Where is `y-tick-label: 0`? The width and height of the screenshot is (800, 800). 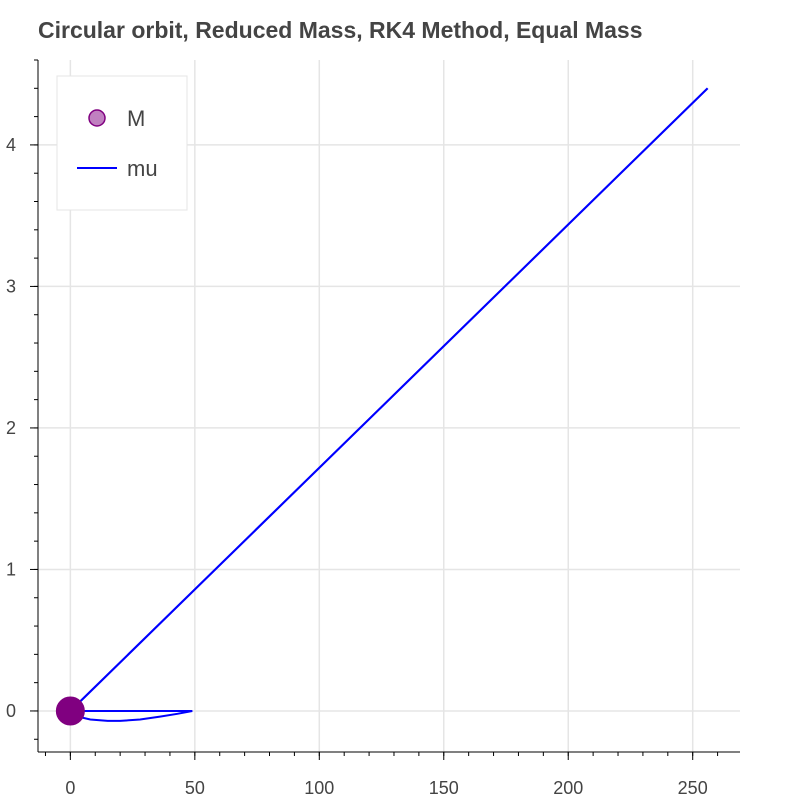 y-tick-label: 0 is located at coordinates (11, 711).